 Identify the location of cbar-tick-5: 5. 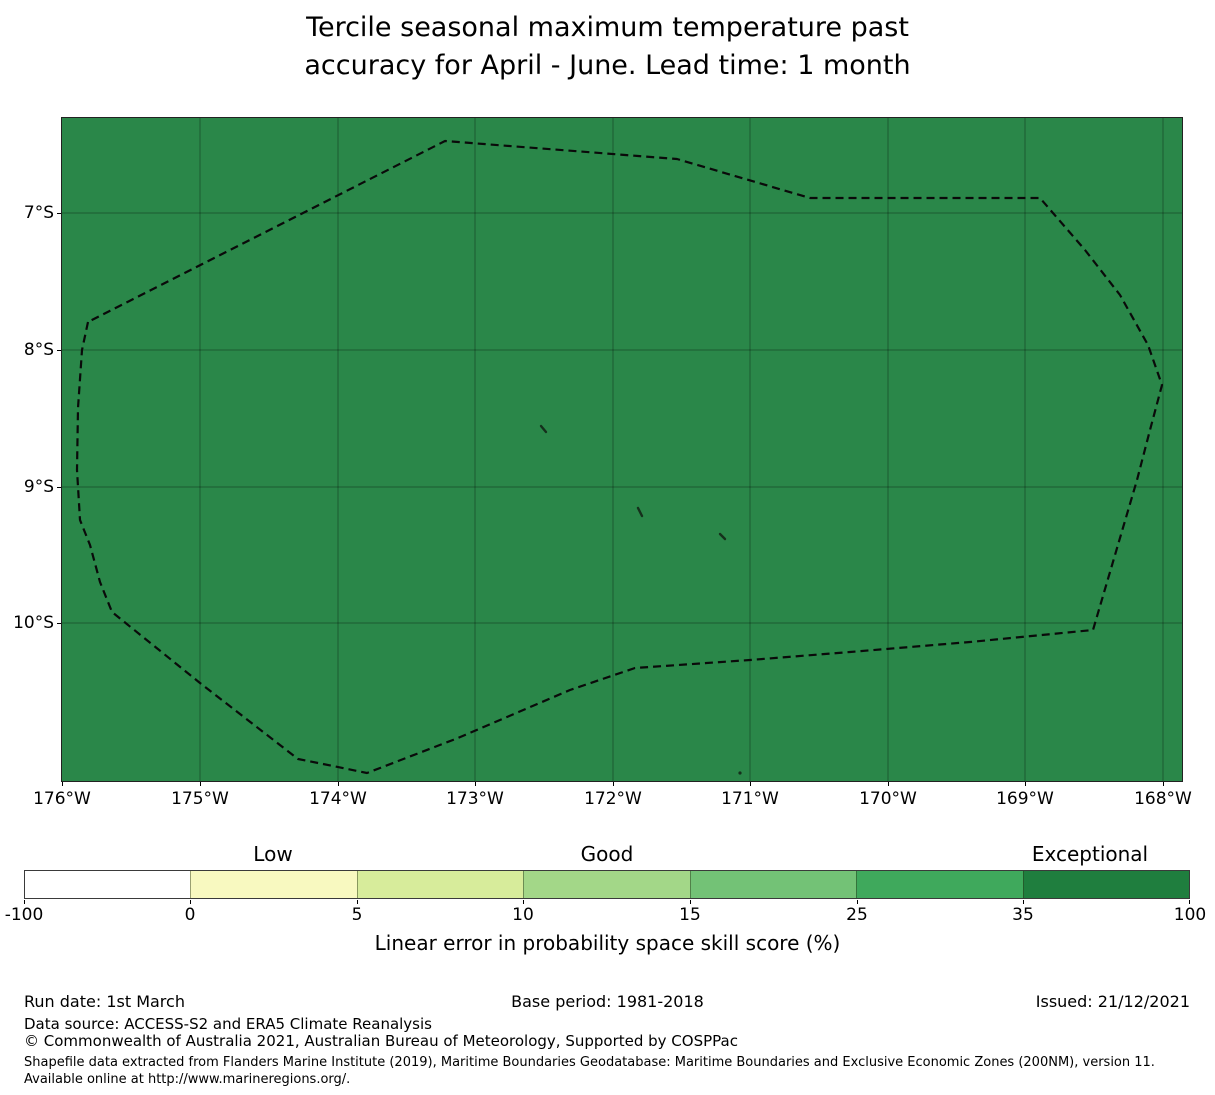
(357, 915).